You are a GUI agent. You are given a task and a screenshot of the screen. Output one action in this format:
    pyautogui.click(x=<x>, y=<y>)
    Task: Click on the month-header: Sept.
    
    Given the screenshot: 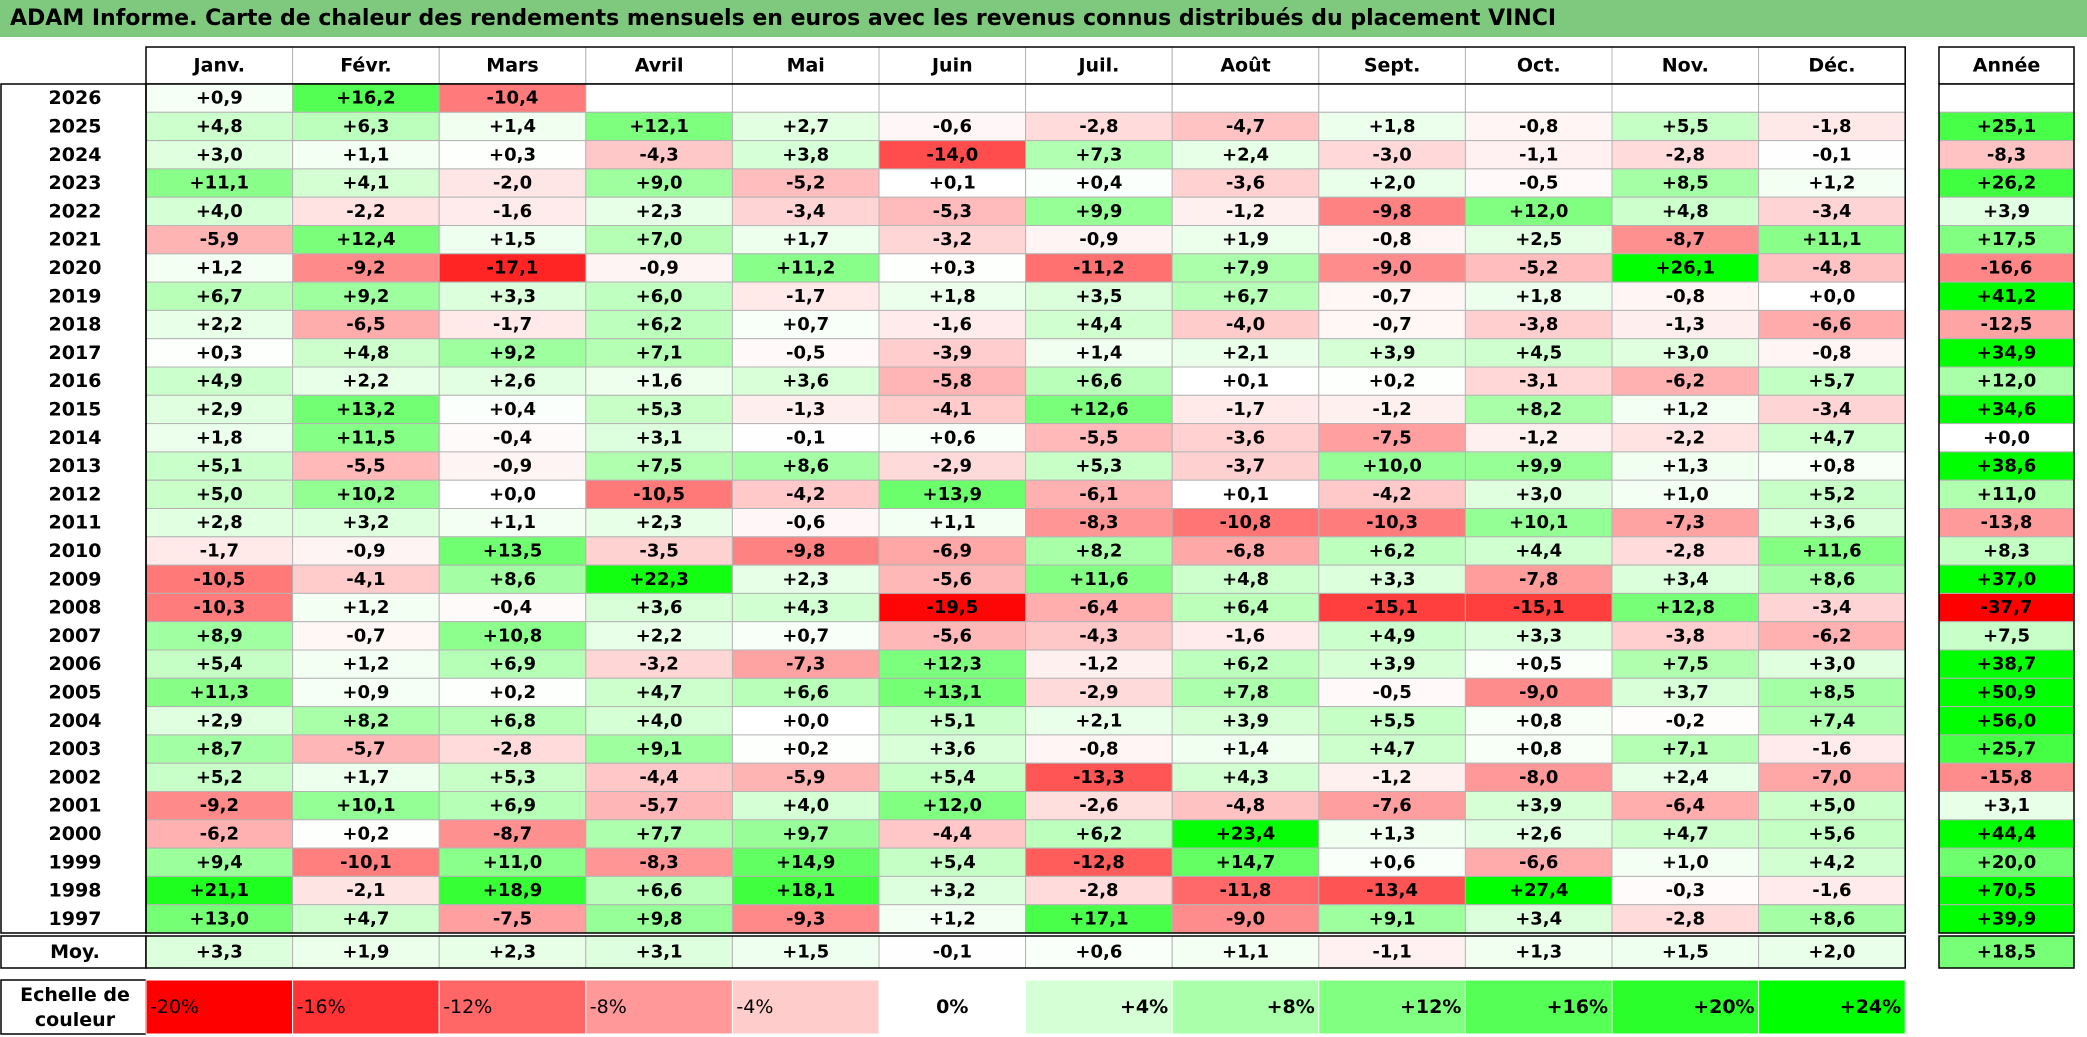 What is the action you would take?
    pyautogui.click(x=1392, y=66)
    